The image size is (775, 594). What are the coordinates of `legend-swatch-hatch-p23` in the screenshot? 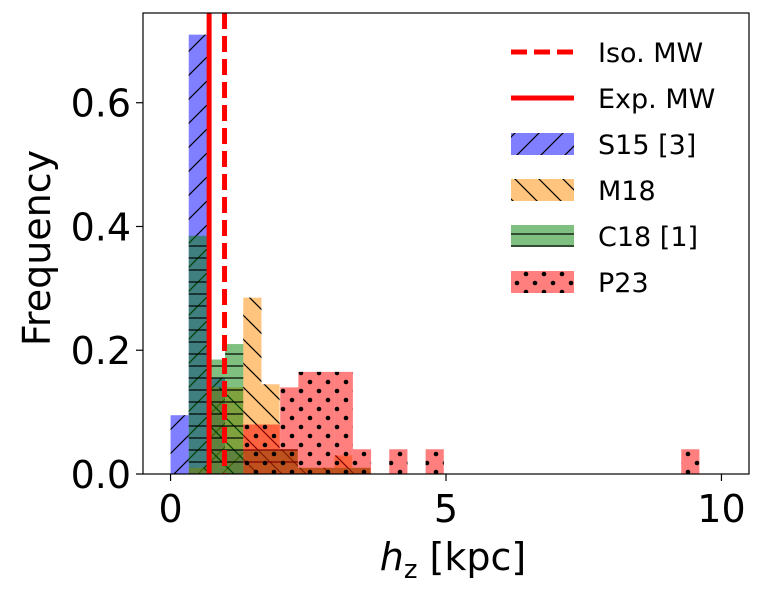 It's located at (542, 282).